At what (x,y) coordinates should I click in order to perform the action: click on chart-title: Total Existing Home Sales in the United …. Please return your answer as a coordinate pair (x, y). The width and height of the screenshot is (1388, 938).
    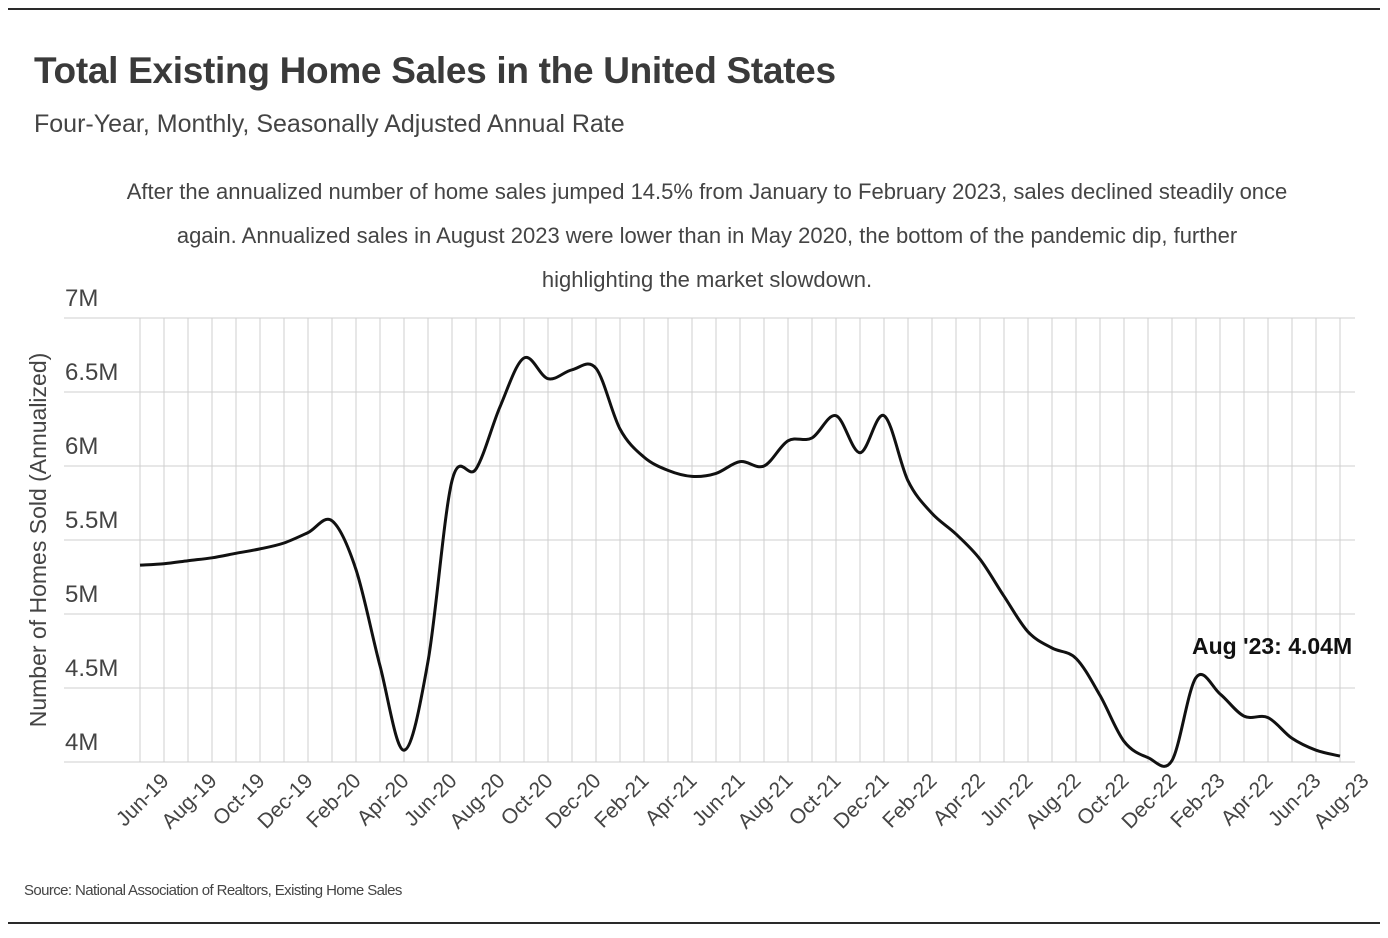
    Looking at the image, I should click on (435, 70).